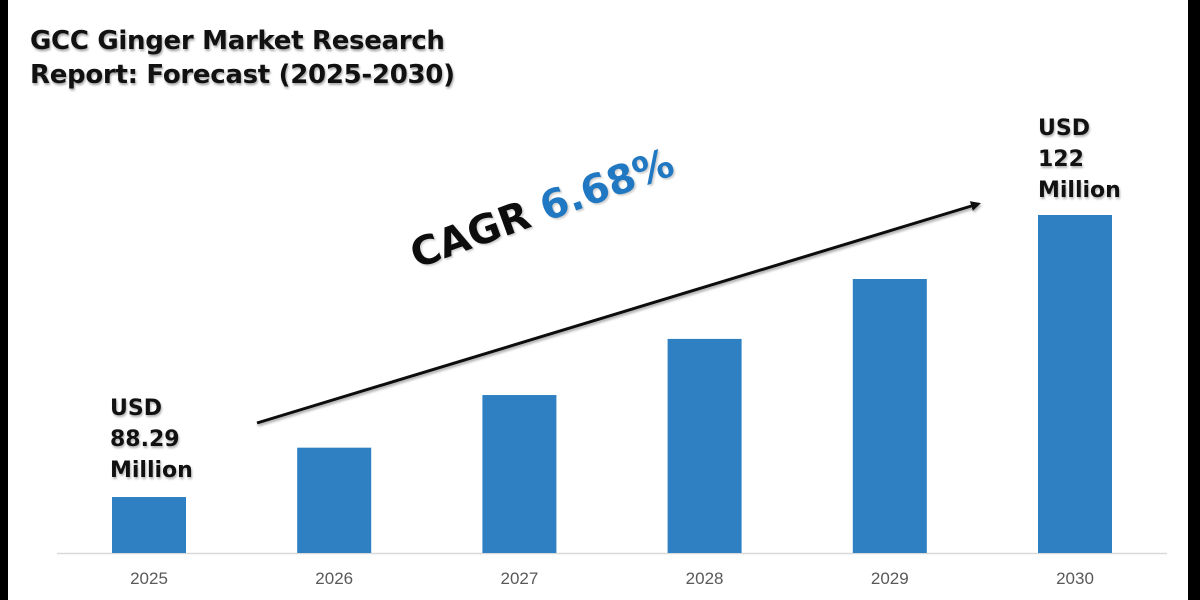 The width and height of the screenshot is (1200, 600). I want to click on x-tick-label: 2026, so click(334, 578).